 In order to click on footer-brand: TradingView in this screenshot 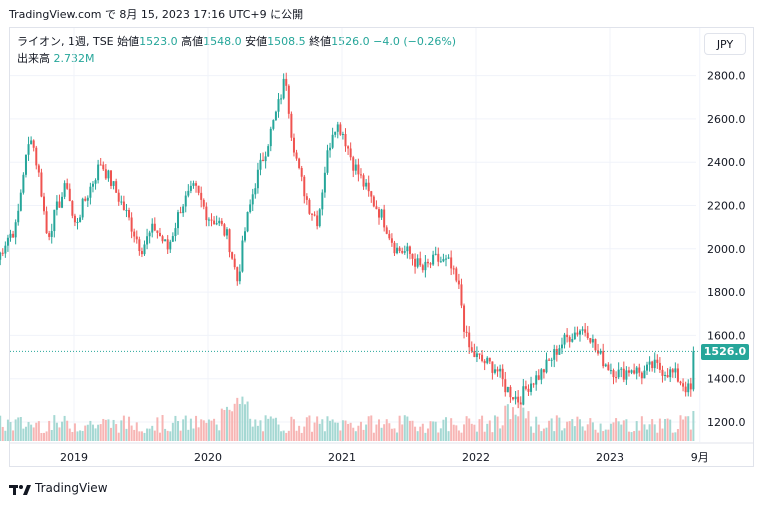, I will do `click(58, 488)`.